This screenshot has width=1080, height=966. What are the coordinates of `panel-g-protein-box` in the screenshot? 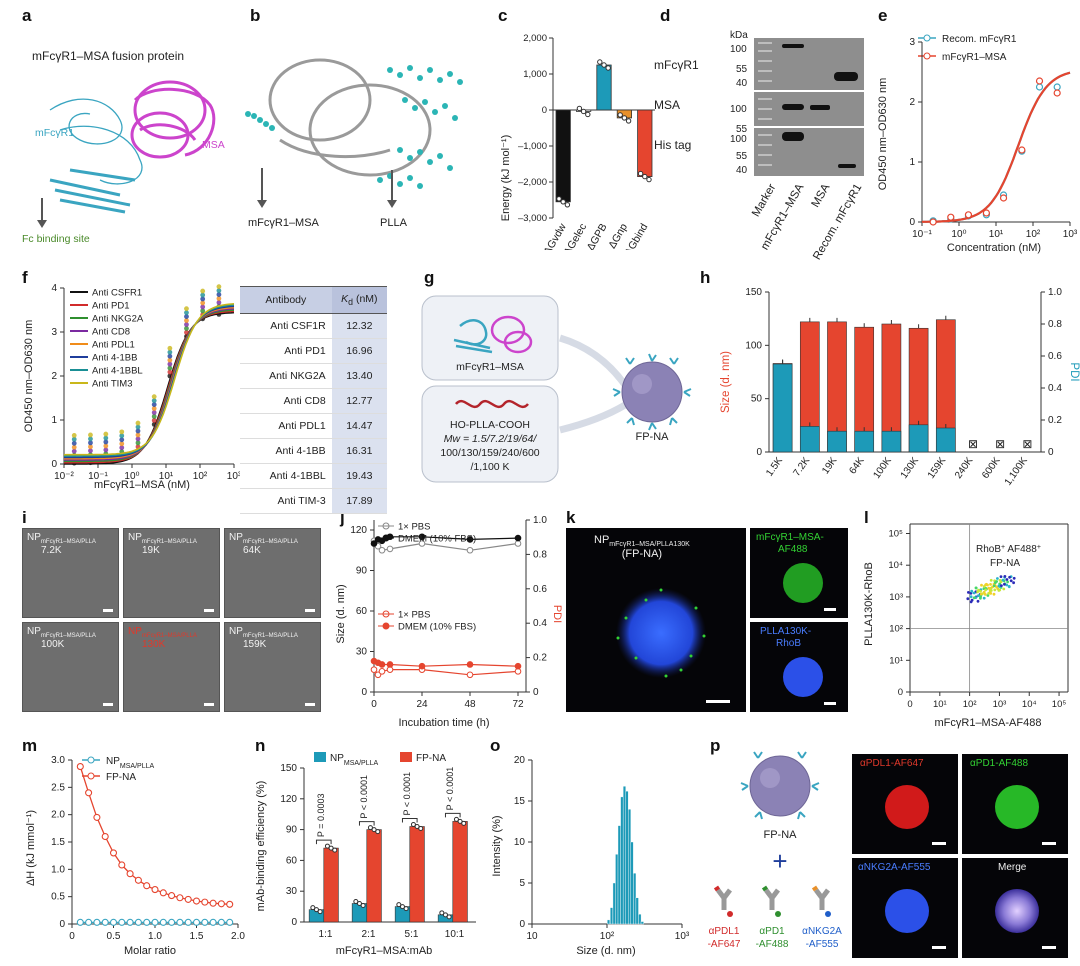 It's located at (490, 338).